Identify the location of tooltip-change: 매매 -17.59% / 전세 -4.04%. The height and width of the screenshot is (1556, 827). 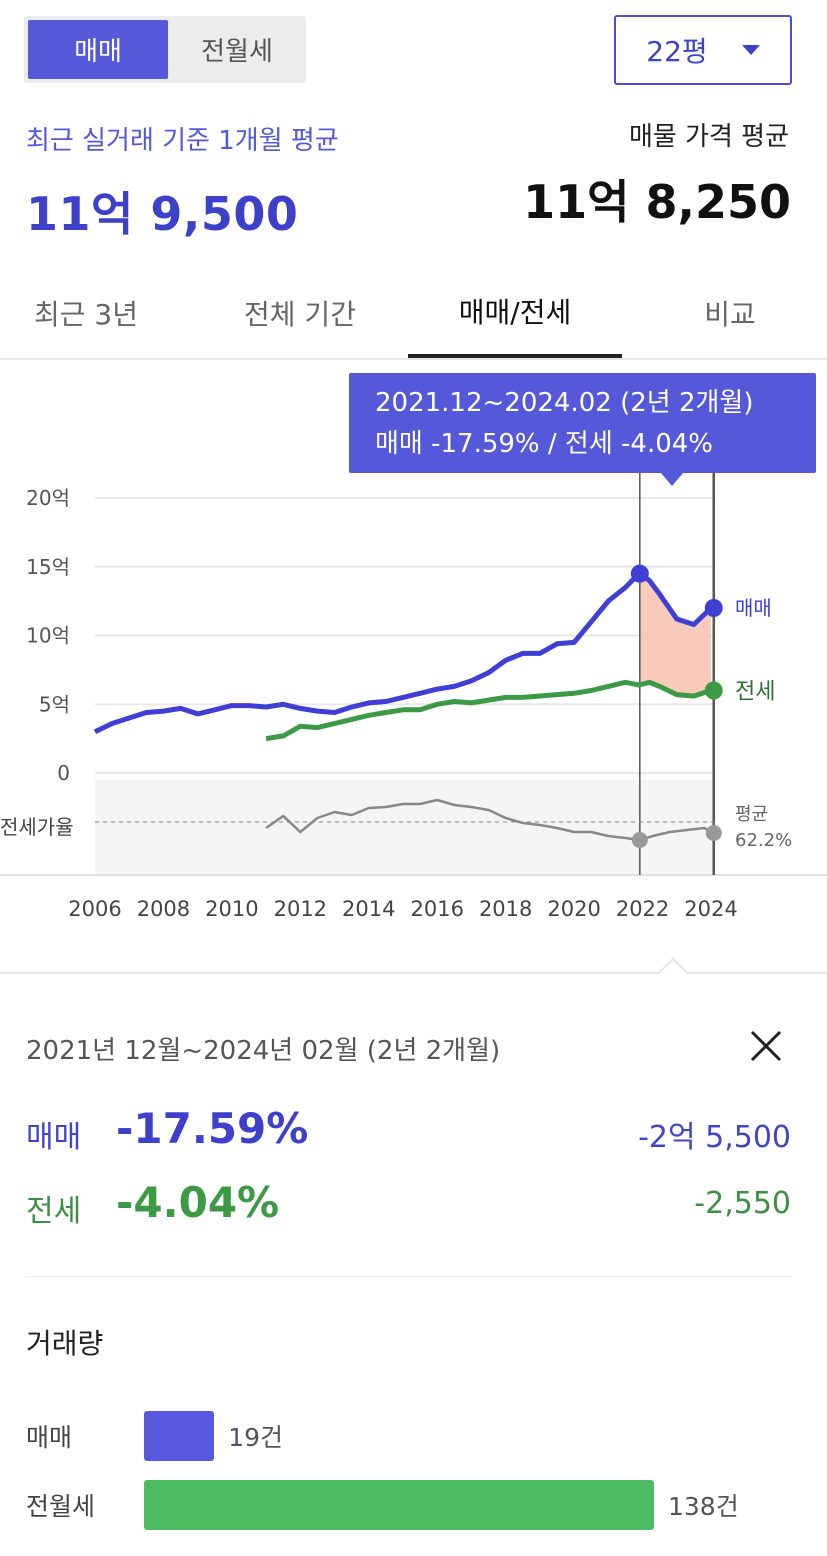
(544, 444).